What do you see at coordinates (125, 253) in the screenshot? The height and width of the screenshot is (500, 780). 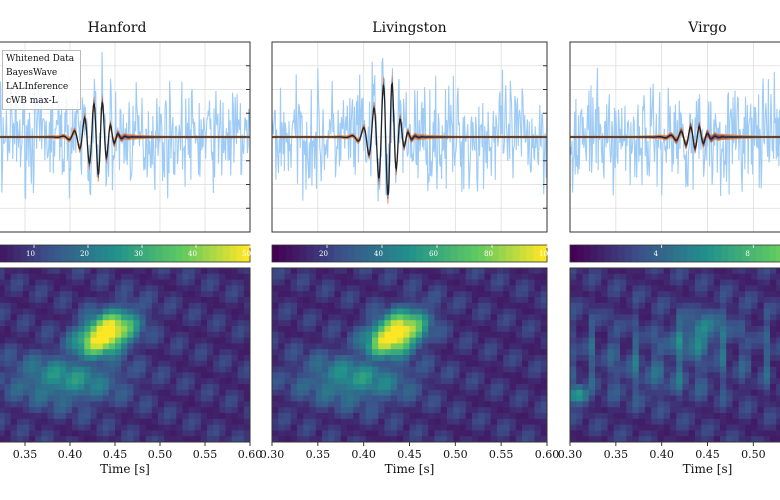 I see `hanford-colorbar: 10 20 30 40 50` at bounding box center [125, 253].